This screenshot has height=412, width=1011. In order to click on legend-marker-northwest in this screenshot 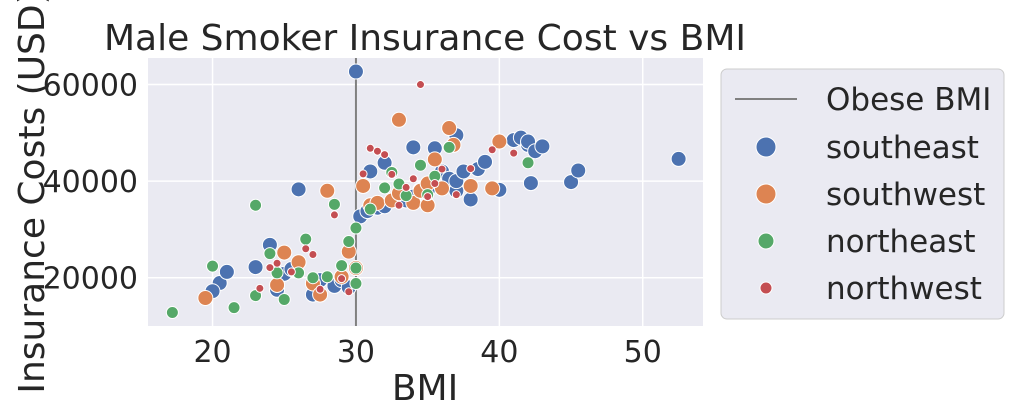, I will do `click(766, 288)`.